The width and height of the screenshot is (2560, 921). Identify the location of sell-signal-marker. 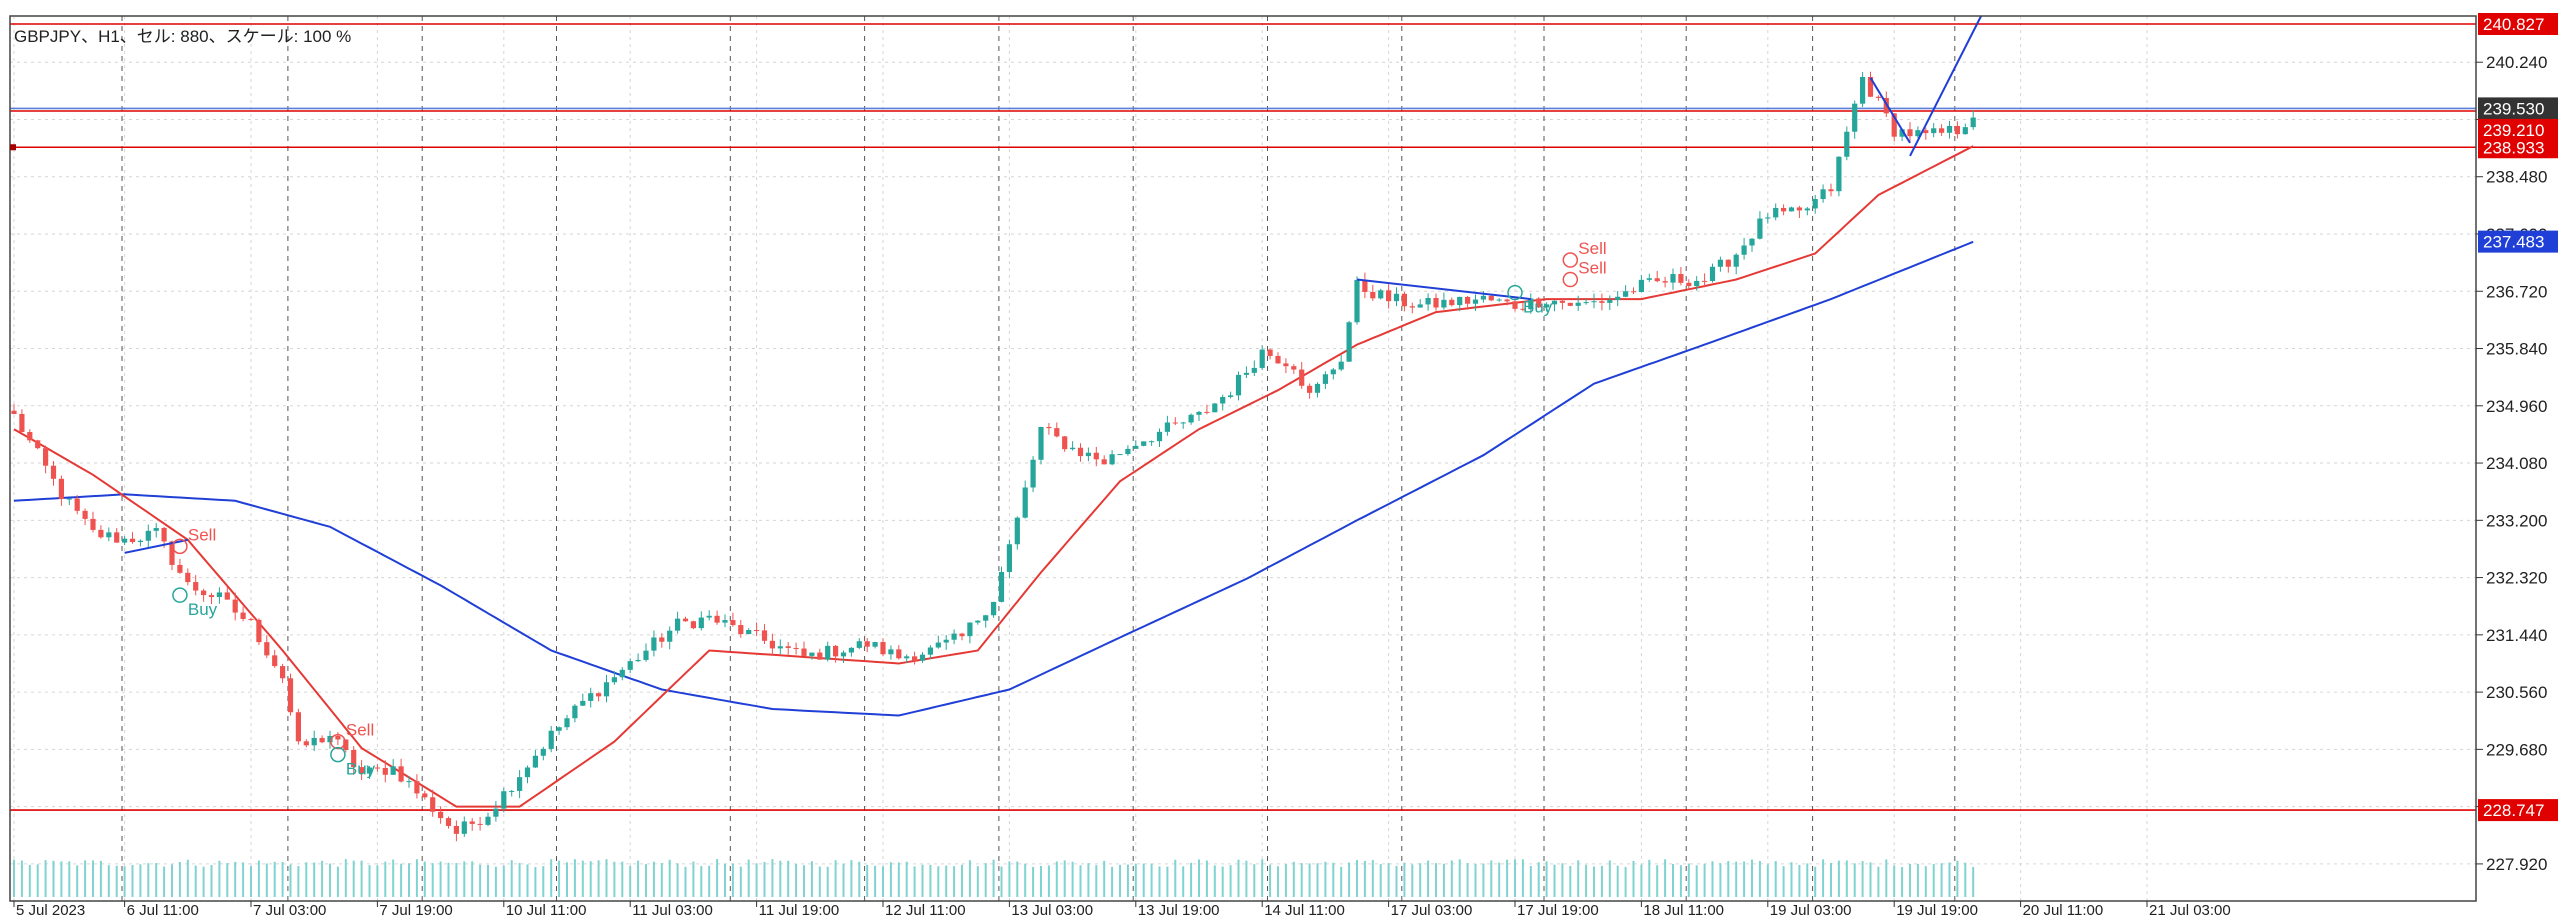
(180, 546).